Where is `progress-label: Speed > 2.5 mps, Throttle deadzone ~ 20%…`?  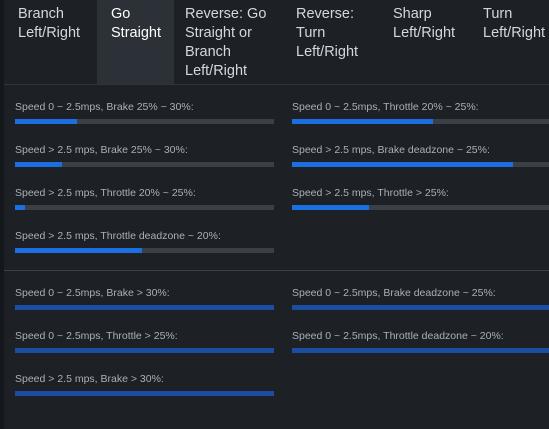
progress-label: Speed > 2.5 mps, Throttle deadzone ~ 20%… is located at coordinates (118, 236).